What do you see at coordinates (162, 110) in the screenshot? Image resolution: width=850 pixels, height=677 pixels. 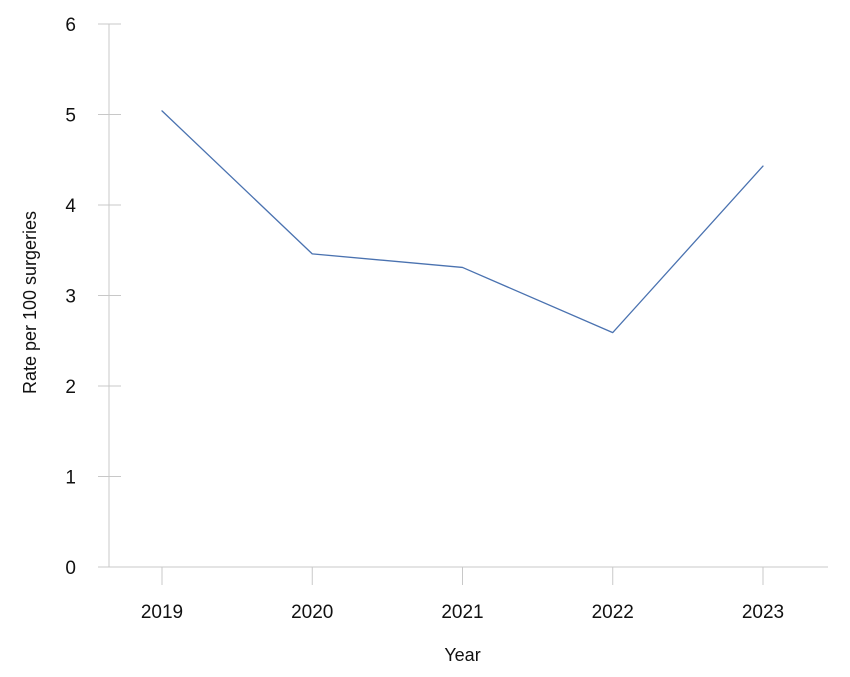 I see `data-point-2019` at bounding box center [162, 110].